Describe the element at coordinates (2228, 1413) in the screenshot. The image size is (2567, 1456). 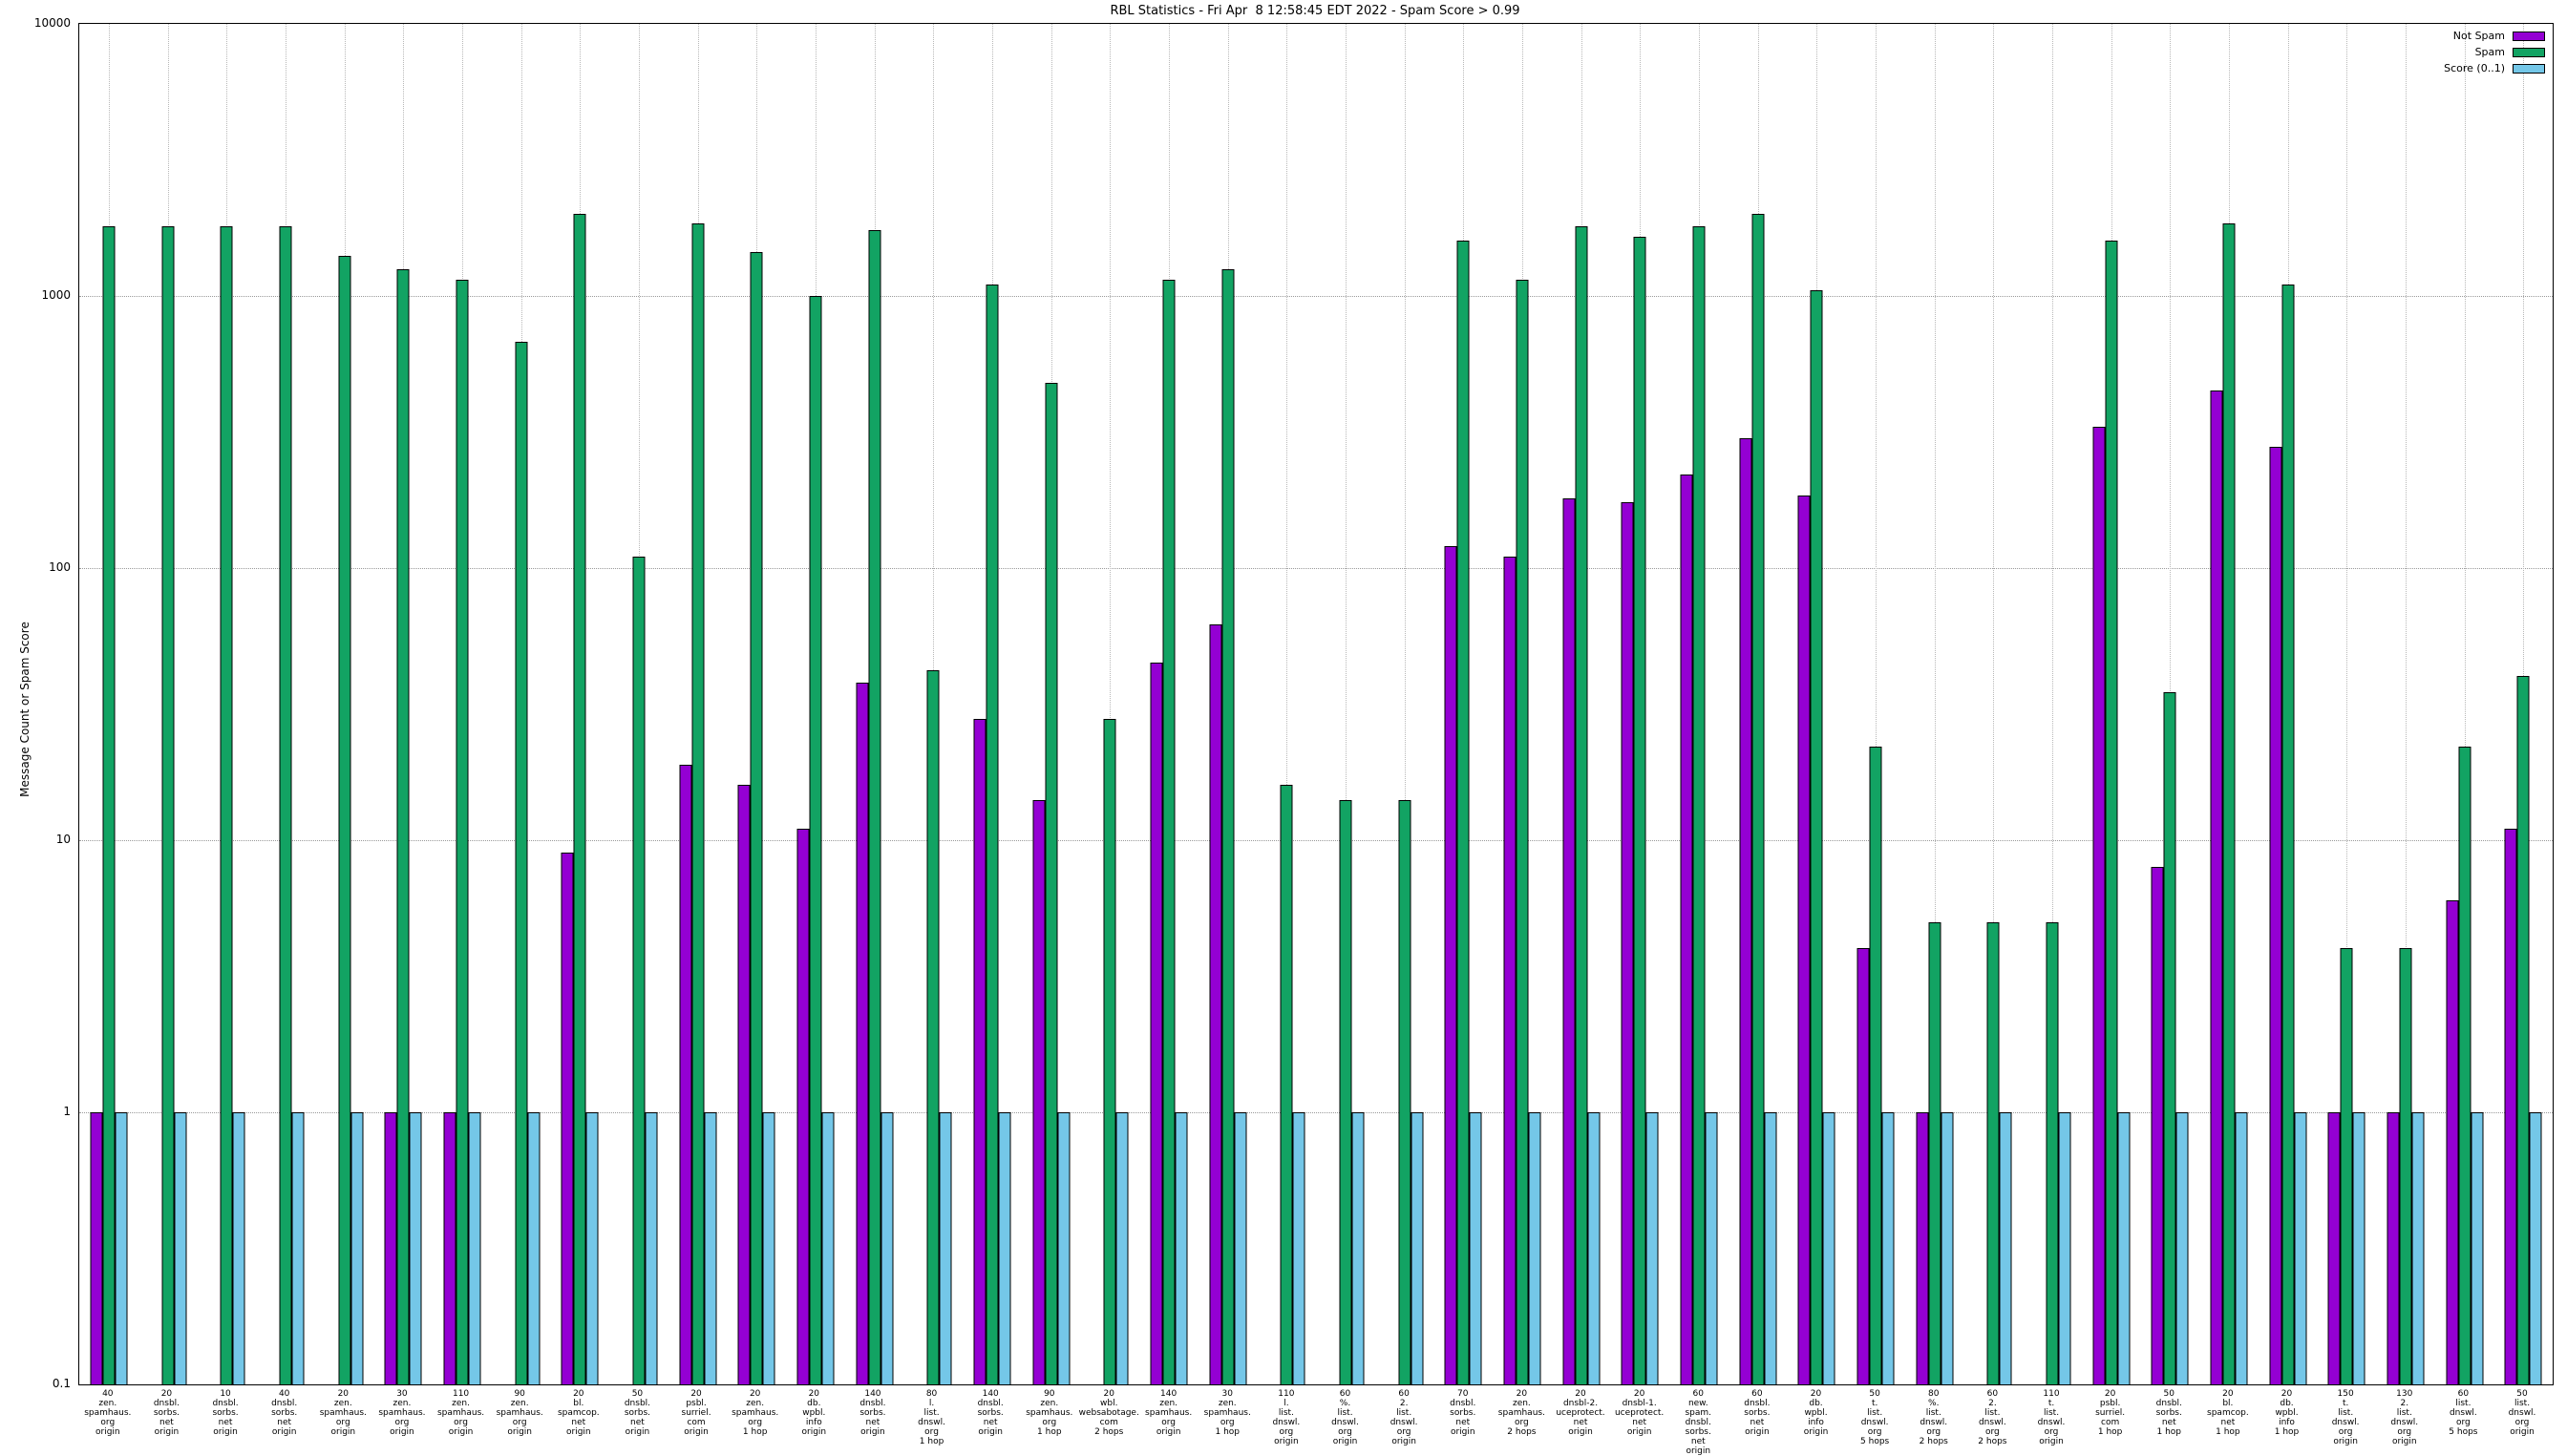
I see `x-tick-label: 20 bl. spamcop. net 1 hop` at that location.